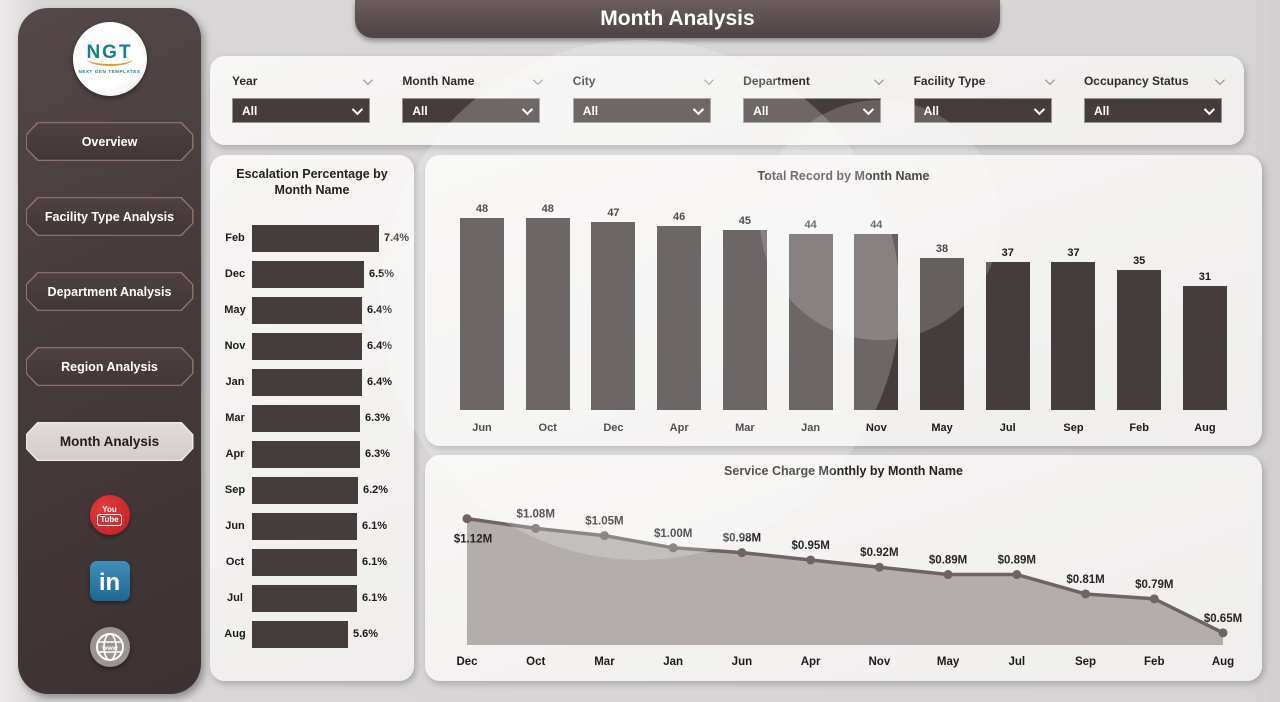 The height and width of the screenshot is (702, 1280). What do you see at coordinates (811, 662) in the screenshot?
I see `x-axis-label: Apr` at bounding box center [811, 662].